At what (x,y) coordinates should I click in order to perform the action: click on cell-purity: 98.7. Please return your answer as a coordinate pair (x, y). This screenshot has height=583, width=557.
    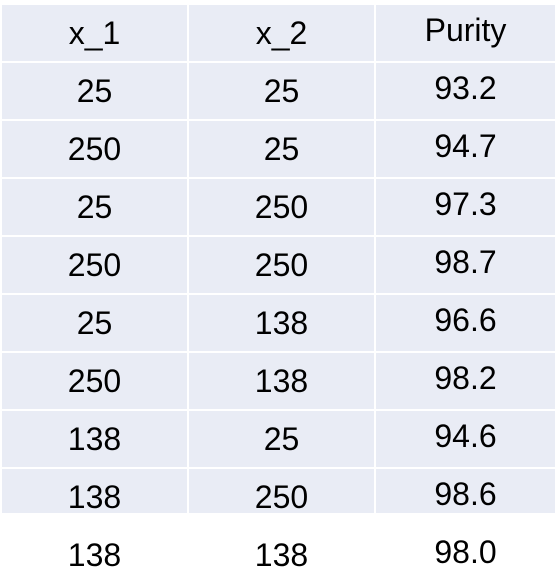
    Looking at the image, I should click on (465, 265).